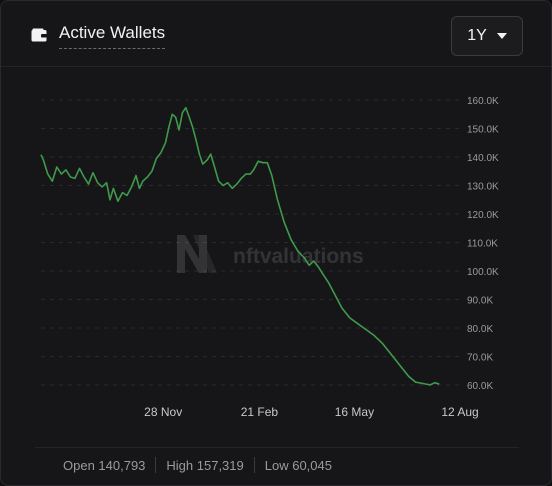 The height and width of the screenshot is (486, 552). I want to click on y-tick-label: 110.0K, so click(482, 244).